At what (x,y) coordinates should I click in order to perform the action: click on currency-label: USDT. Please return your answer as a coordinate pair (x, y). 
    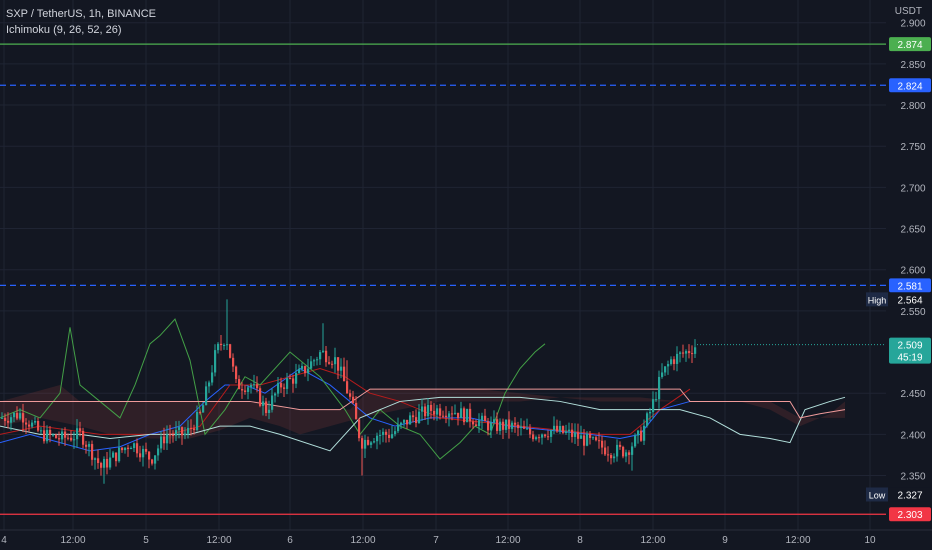
    Looking at the image, I should click on (908, 11).